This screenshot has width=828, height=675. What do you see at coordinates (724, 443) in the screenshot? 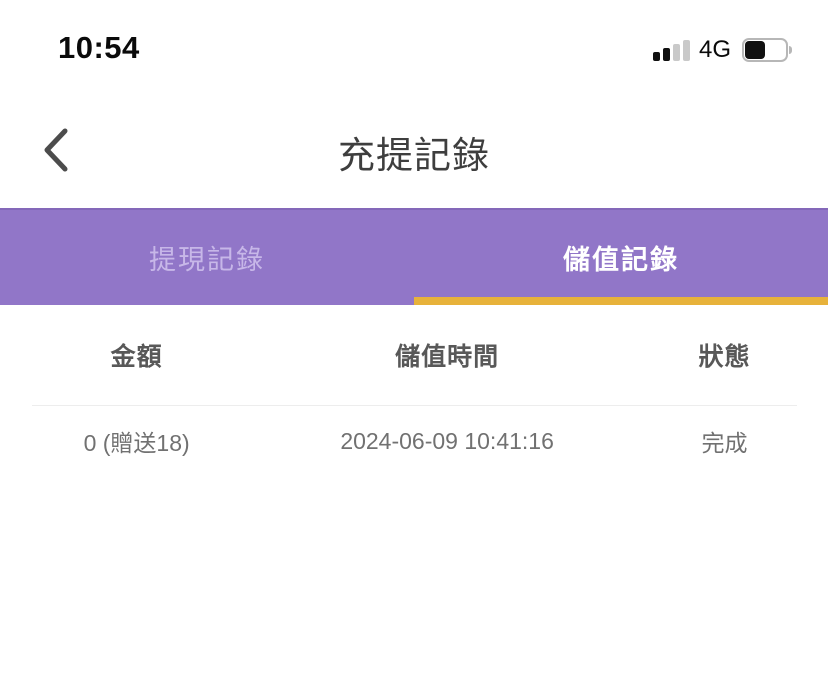
I see `cell-status: 完成` at bounding box center [724, 443].